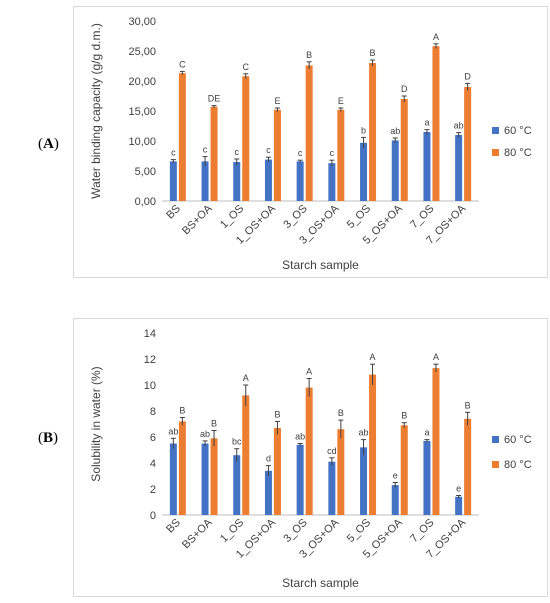  I want to click on x-tick-label: BS+OA, so click(197, 533).